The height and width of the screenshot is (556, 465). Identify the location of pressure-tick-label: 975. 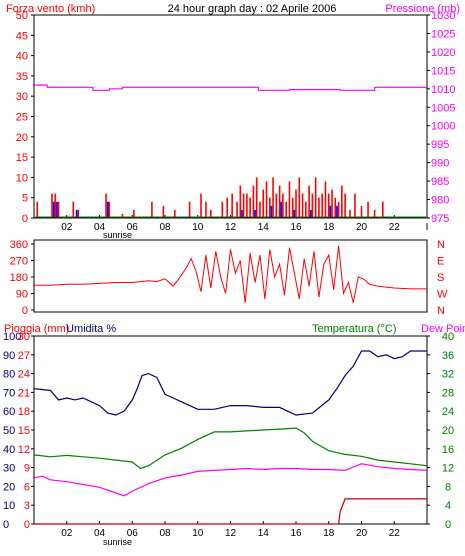
(440, 219).